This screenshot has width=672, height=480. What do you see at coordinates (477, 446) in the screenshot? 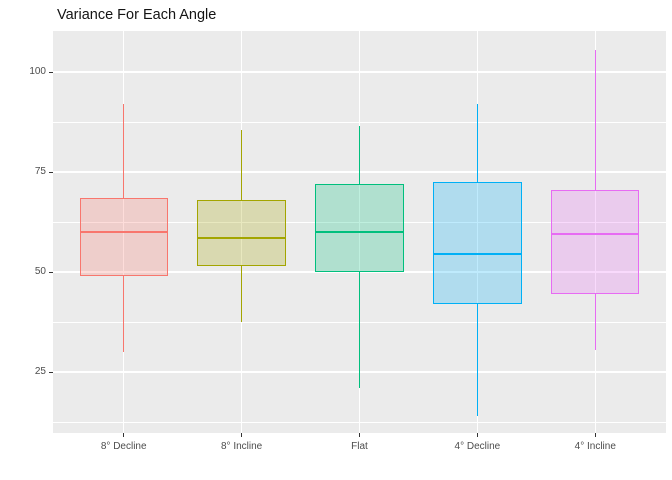
I see `x-axis-tick-label: 4° Decline` at bounding box center [477, 446].